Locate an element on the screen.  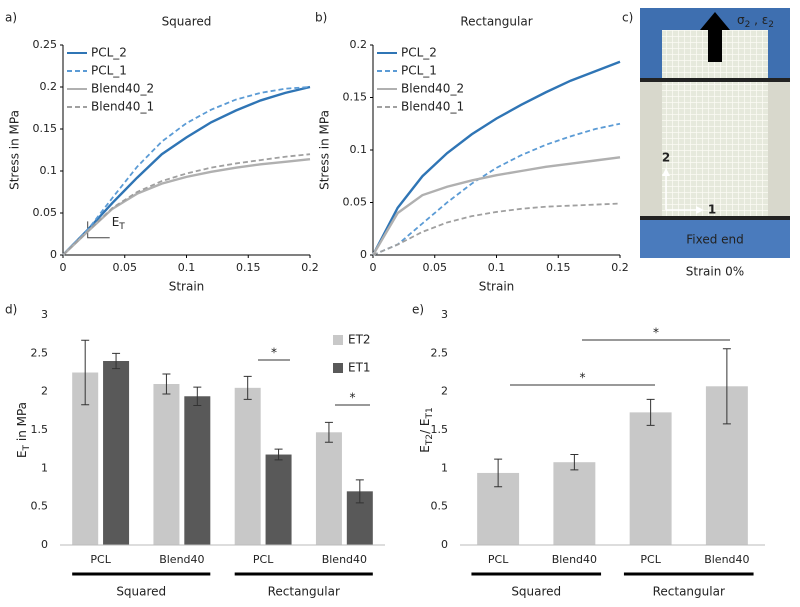
photo-caption: Strain 0% is located at coordinates (715, 272).